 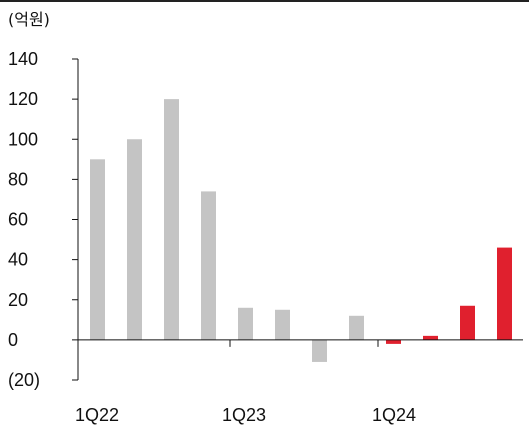 I want to click on bar-4Q22, so click(x=208, y=265).